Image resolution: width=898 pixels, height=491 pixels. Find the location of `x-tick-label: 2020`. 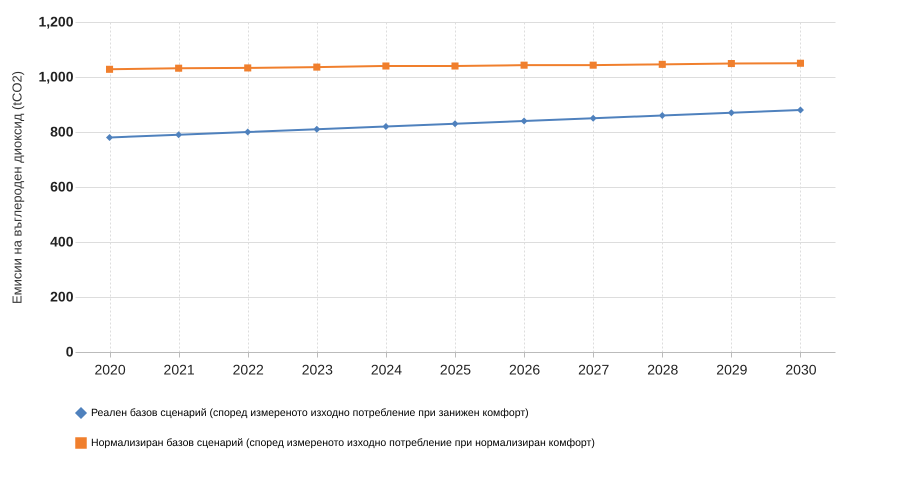

x-tick-label: 2020 is located at coordinates (110, 370).